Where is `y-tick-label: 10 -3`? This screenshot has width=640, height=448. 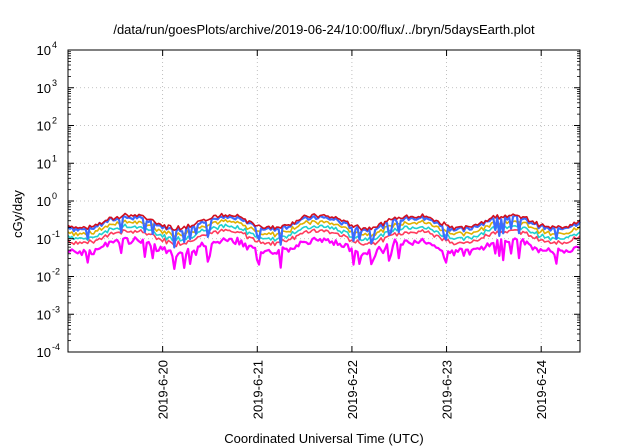 y-tick-label: 10 -3 is located at coordinates (48, 313).